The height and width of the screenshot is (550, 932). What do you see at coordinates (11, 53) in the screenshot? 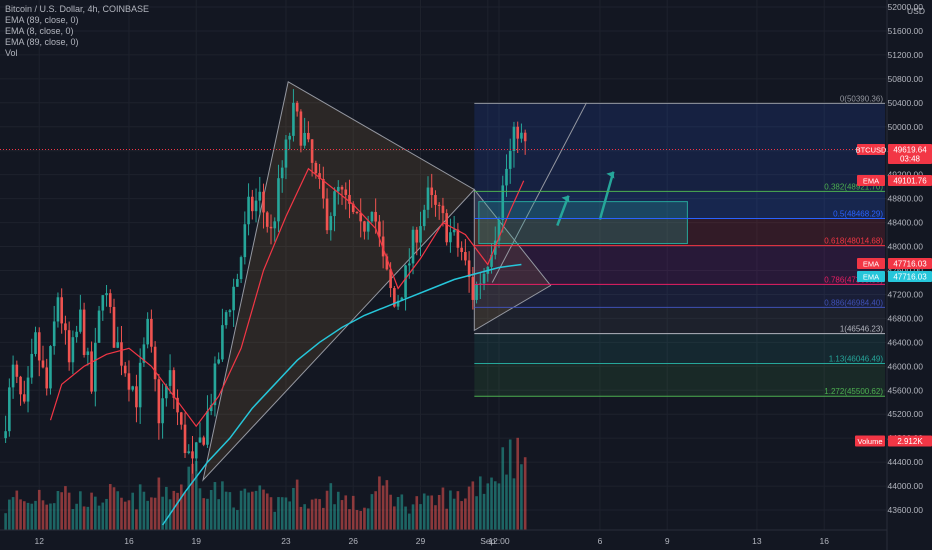
I see `legend-indicator: Vol` at bounding box center [11, 53].